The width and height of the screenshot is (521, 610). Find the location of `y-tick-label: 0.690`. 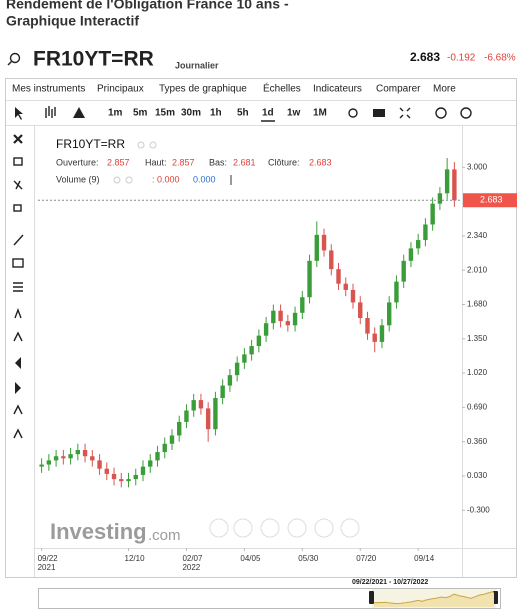

y-tick-label: 0.690 is located at coordinates (477, 406).